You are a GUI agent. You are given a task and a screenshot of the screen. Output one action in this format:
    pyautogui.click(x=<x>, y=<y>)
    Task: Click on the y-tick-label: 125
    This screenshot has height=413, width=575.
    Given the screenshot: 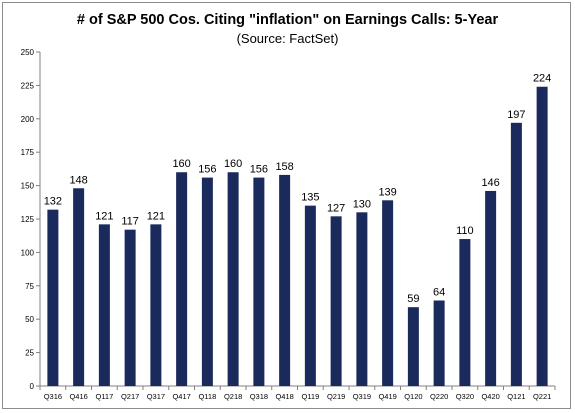 What is the action you would take?
    pyautogui.click(x=28, y=219)
    